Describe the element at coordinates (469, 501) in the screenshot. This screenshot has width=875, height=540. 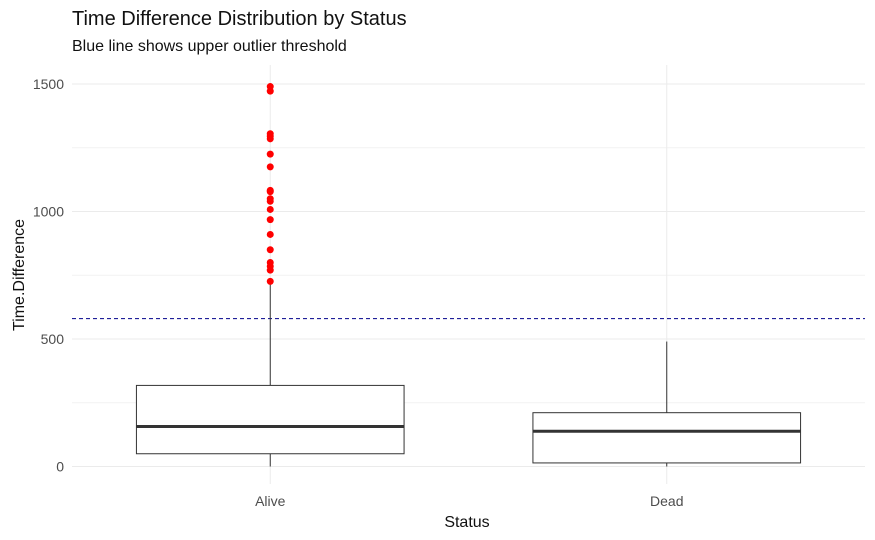
I see `x-axis: Alive Dead` at that location.